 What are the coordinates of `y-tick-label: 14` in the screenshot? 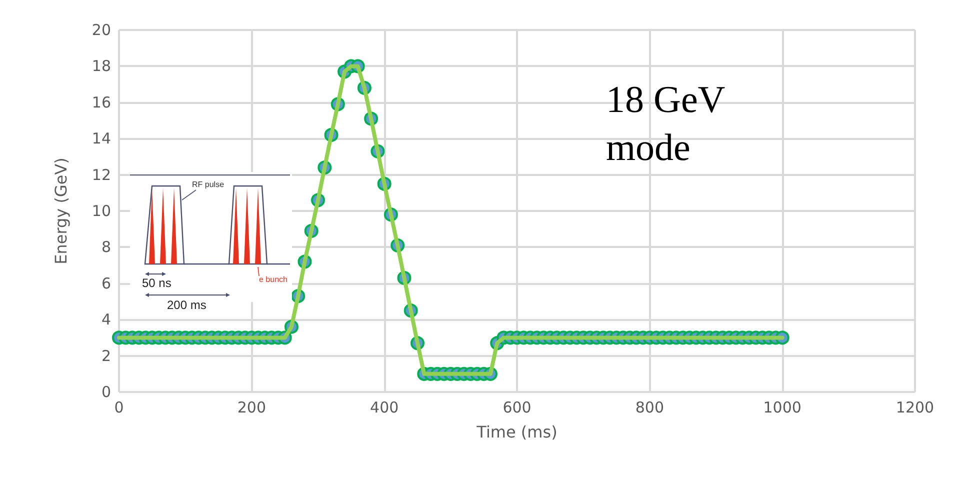 It's located at (101, 139).